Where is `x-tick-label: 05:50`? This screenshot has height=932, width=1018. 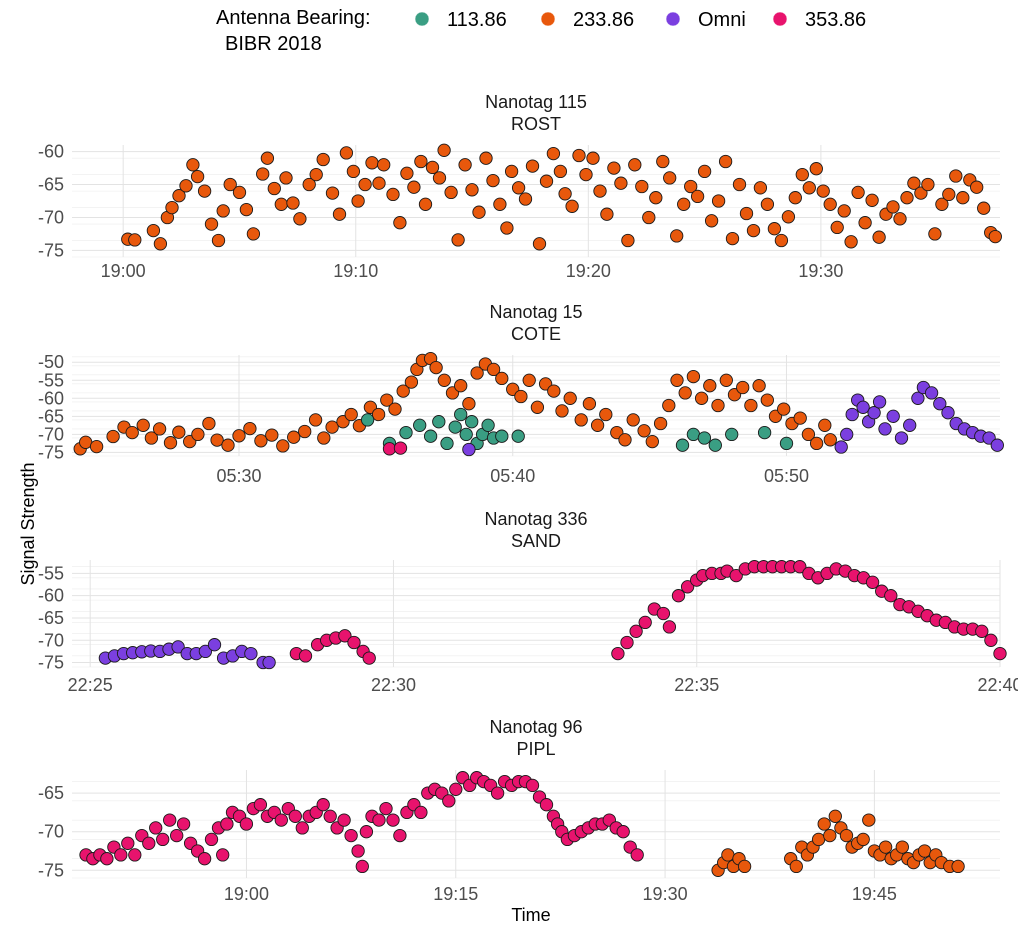 x-tick-label: 05:50 is located at coordinates (786, 476).